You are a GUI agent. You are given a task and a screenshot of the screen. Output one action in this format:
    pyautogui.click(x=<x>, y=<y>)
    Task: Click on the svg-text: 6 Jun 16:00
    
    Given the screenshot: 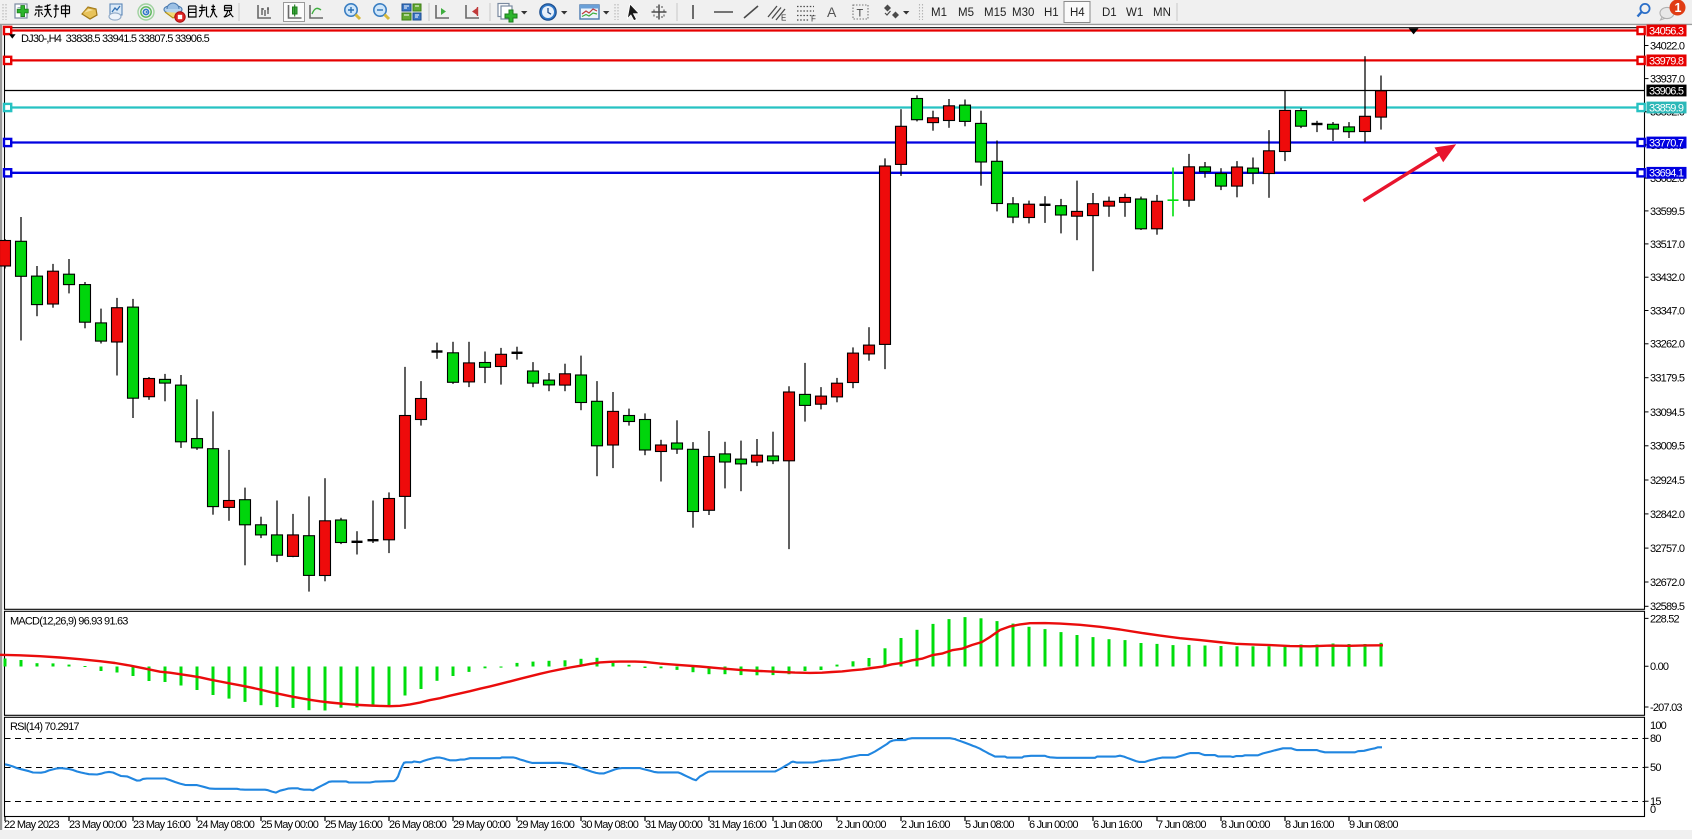 What is the action you would take?
    pyautogui.click(x=1117, y=825)
    